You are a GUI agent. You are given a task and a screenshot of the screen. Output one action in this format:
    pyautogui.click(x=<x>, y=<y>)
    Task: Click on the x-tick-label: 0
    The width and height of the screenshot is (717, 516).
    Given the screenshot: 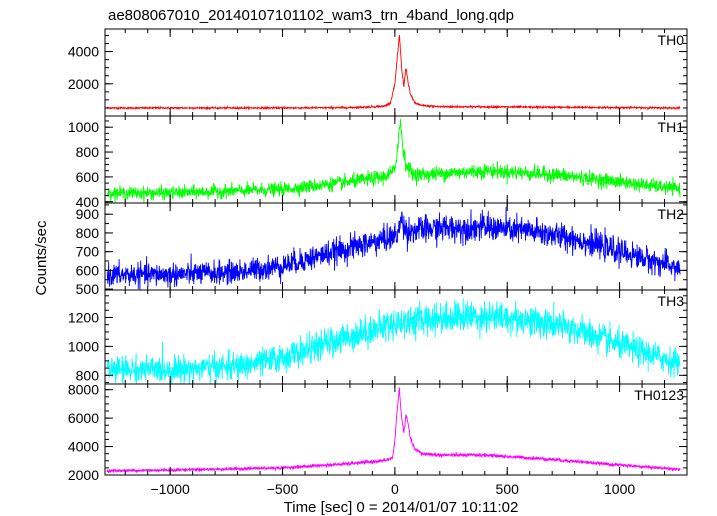 What is the action you would take?
    pyautogui.click(x=395, y=489)
    